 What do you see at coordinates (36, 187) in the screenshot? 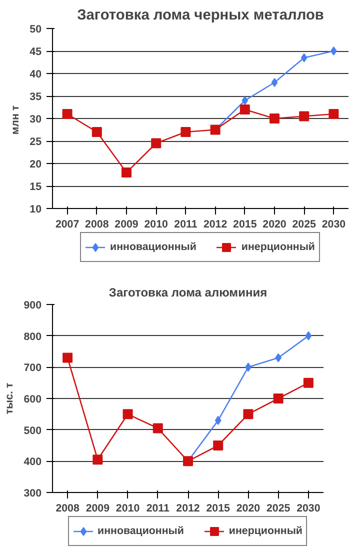
I see `y-tick-label: 15` at bounding box center [36, 187].